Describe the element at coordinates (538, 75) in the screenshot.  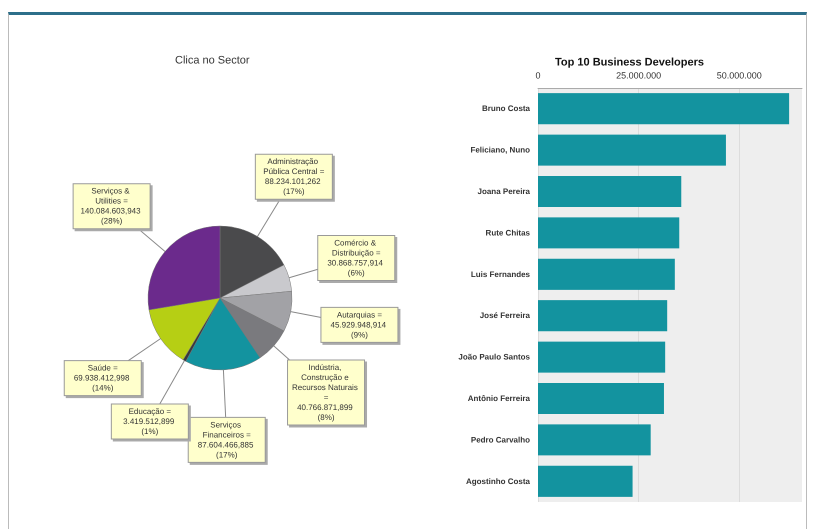
I see `x-tick-label: 0` at that location.